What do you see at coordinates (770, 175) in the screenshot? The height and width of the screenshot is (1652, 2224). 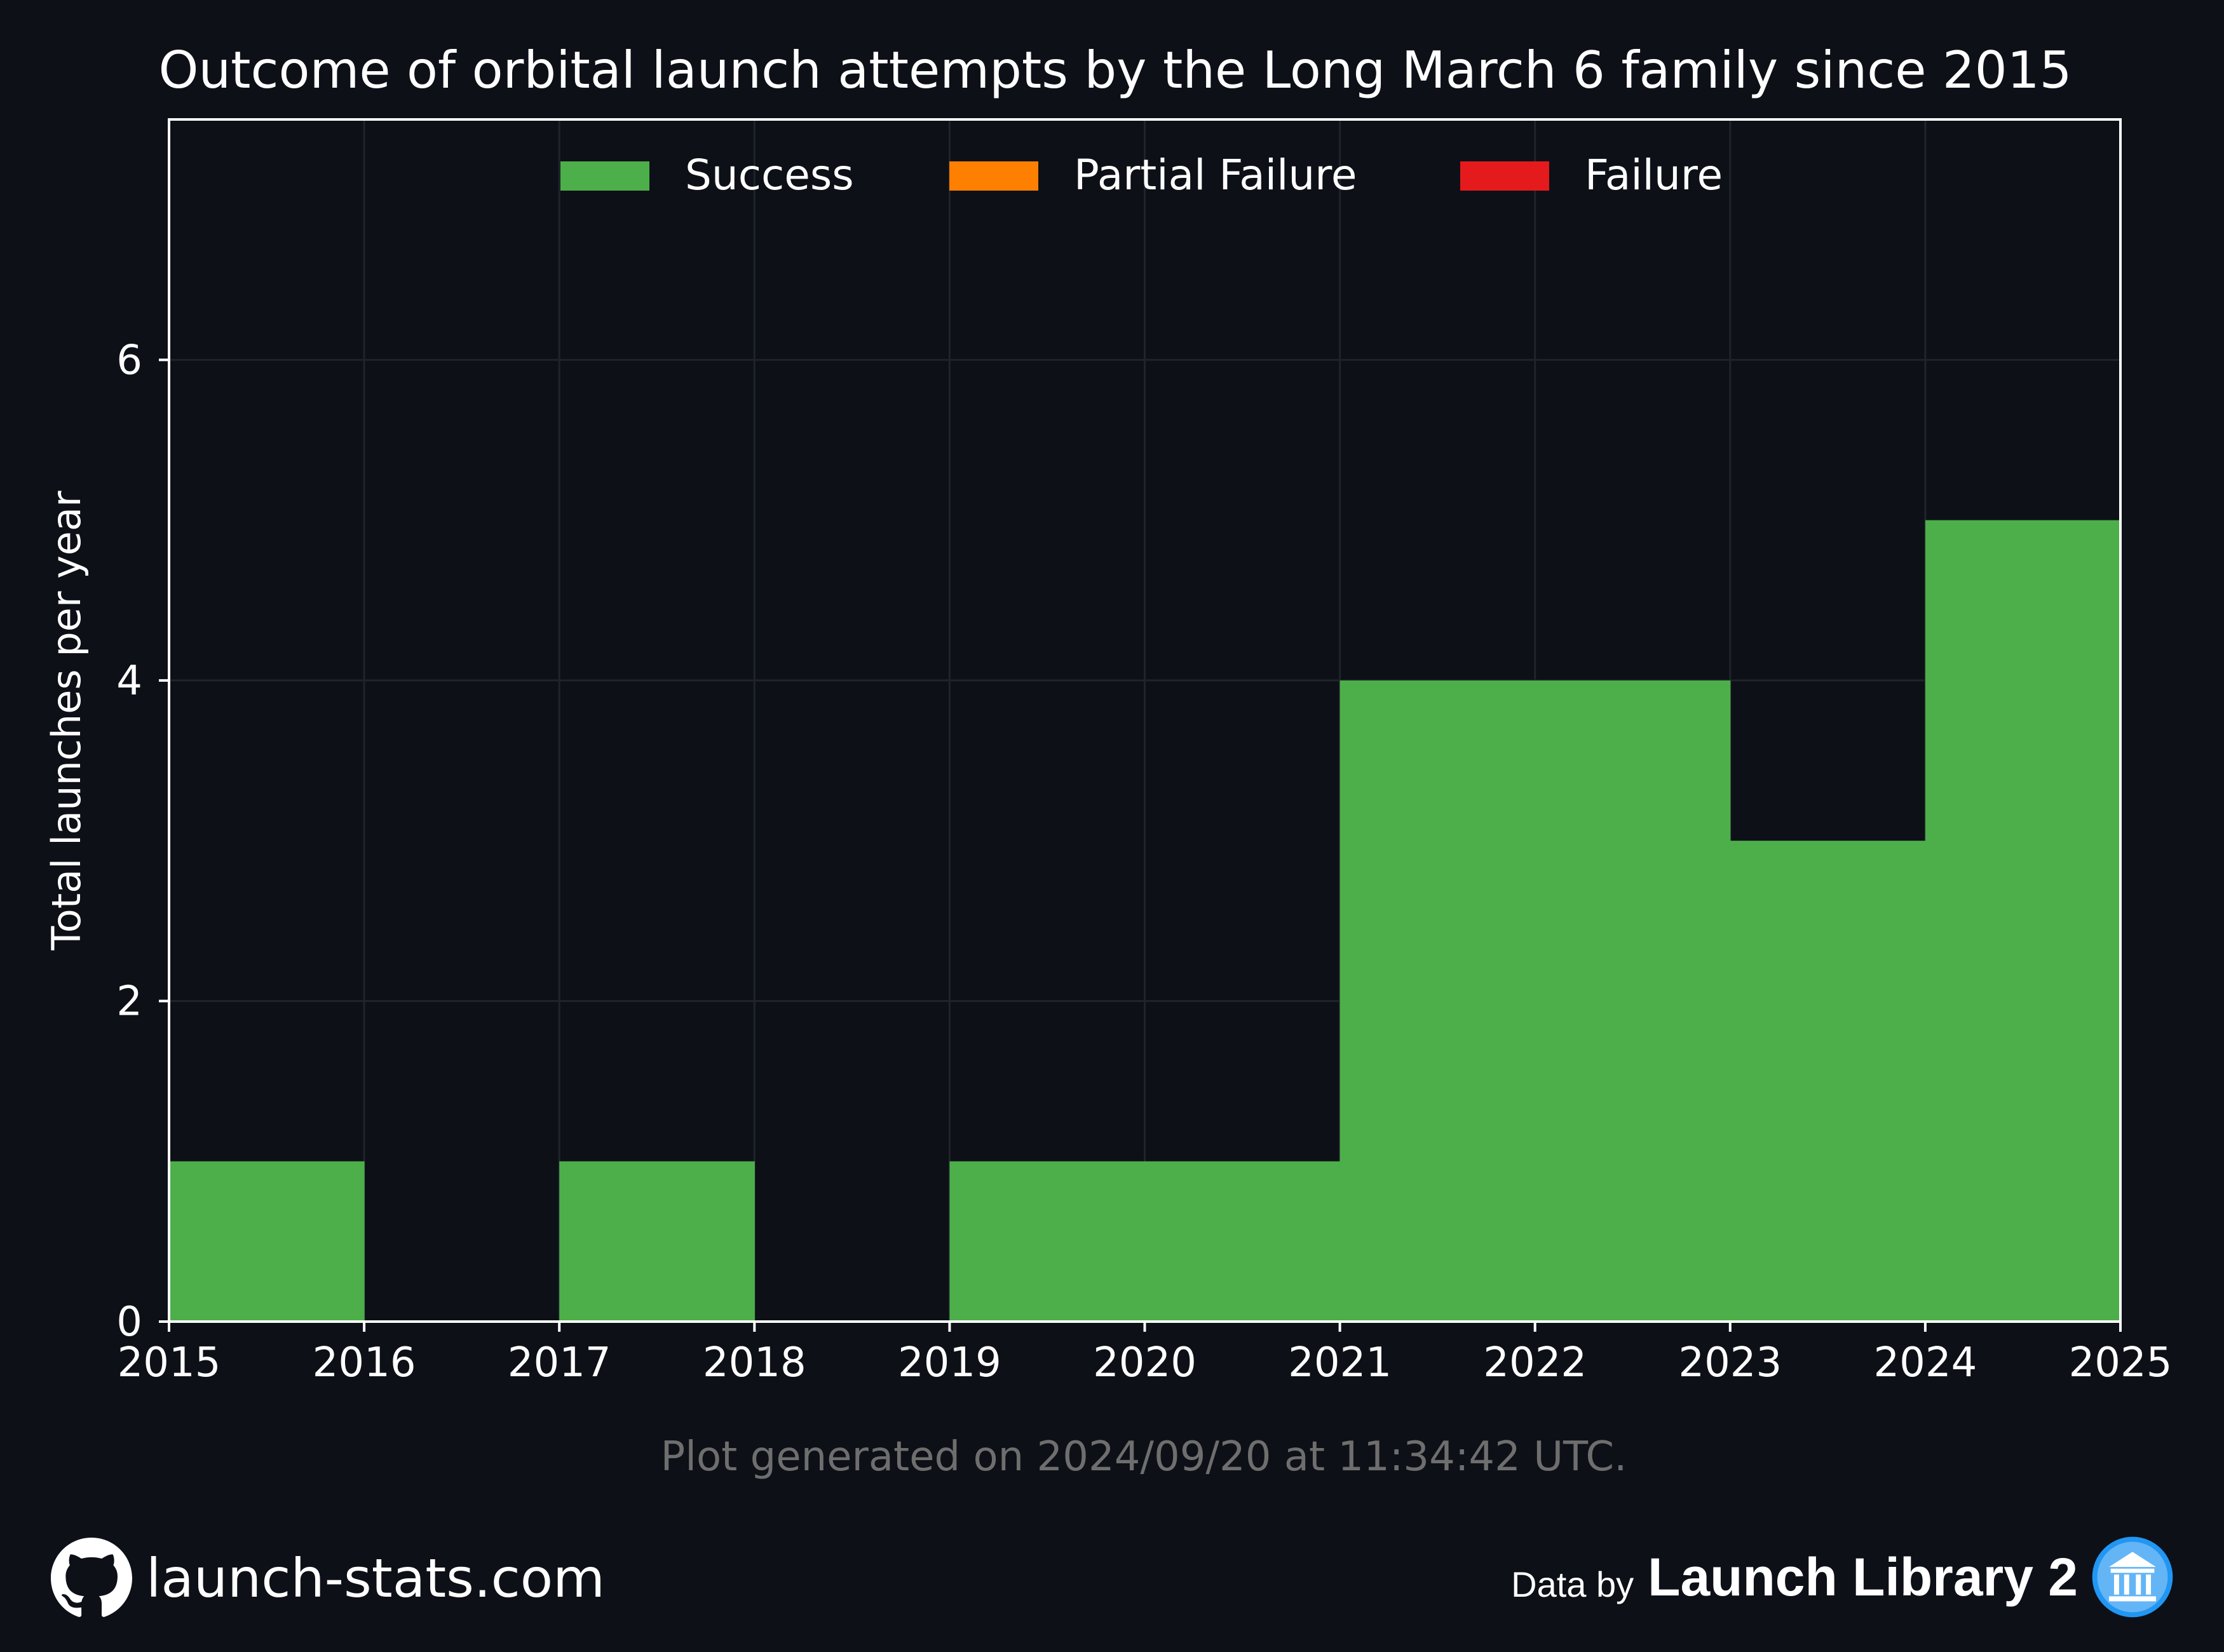 I see `legend-label-success: Success` at bounding box center [770, 175].